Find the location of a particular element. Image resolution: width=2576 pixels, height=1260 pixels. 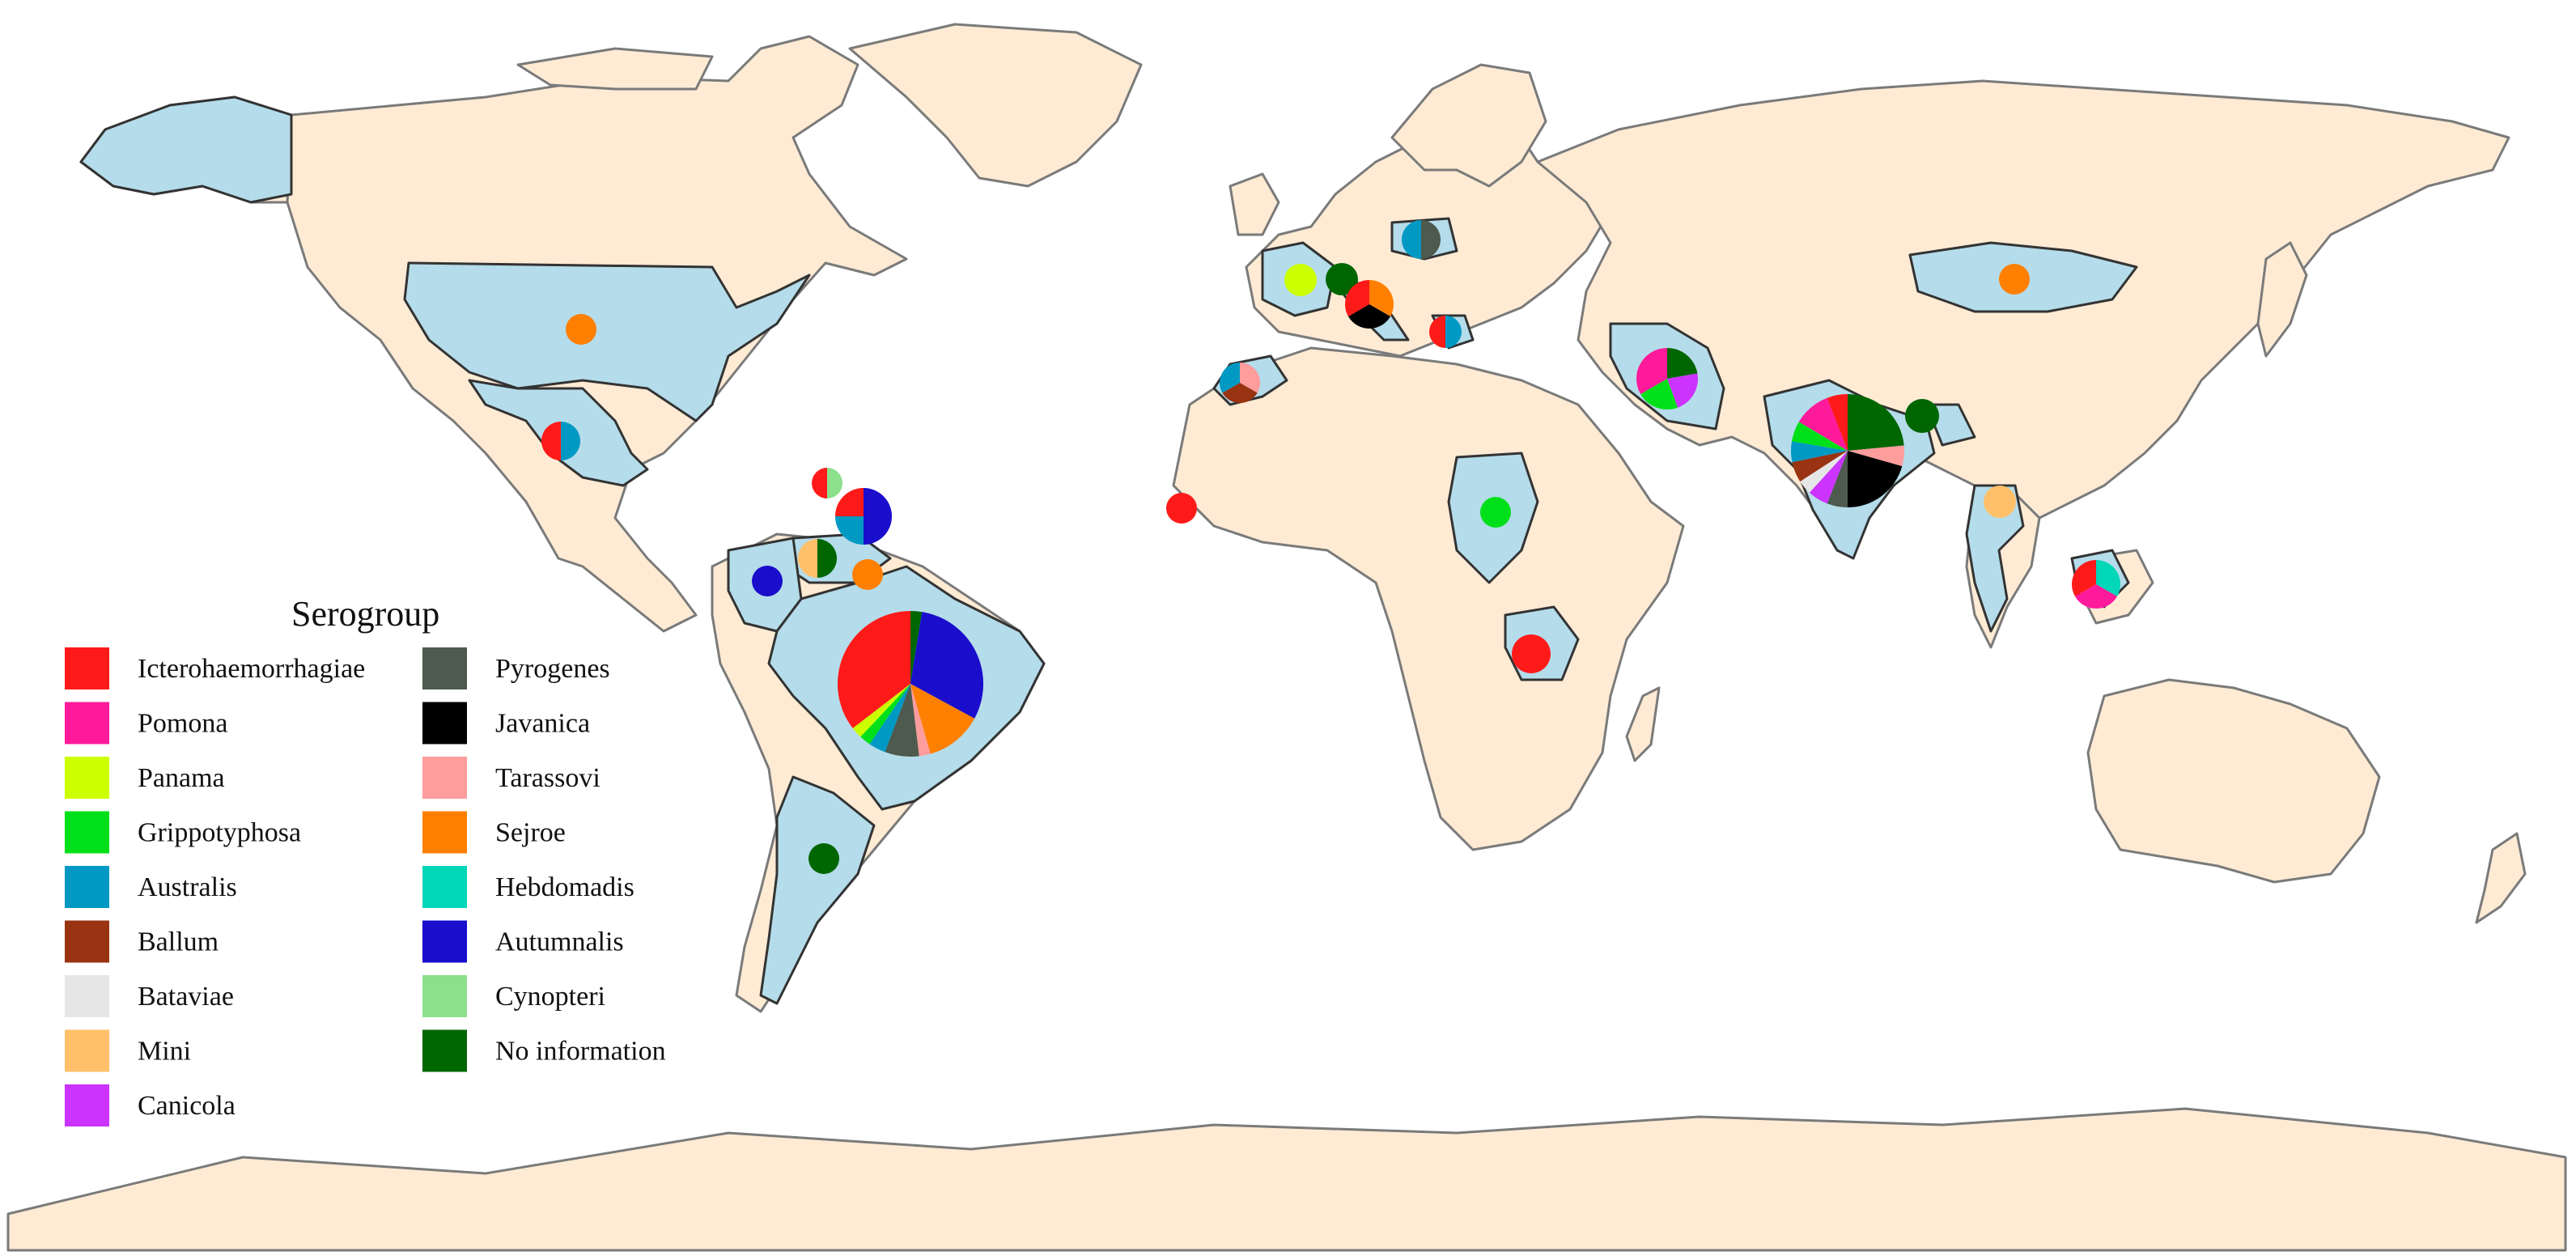

pie-sudan is located at coordinates (1495, 512).